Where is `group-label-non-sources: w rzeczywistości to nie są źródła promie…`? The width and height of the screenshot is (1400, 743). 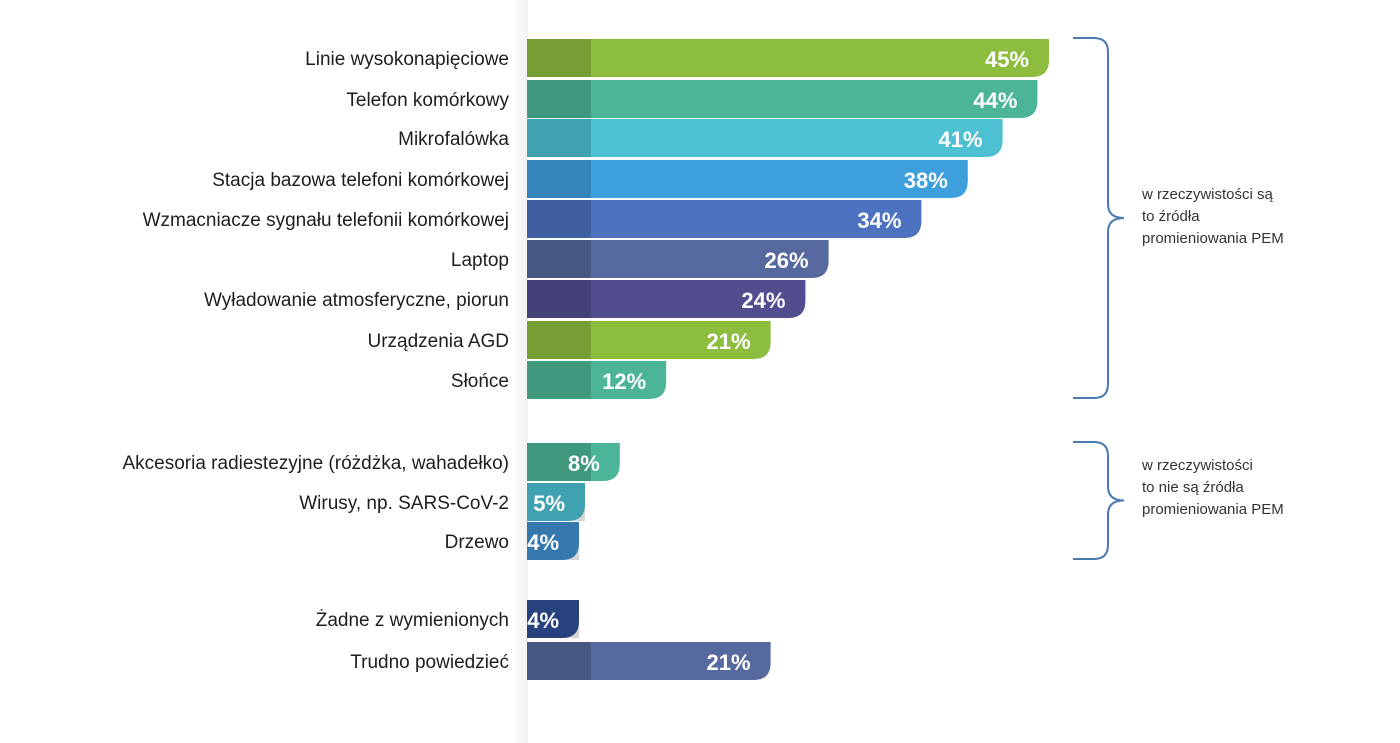 group-label-non-sources: w rzeczywistości to nie są źródła promie… is located at coordinates (1262, 488).